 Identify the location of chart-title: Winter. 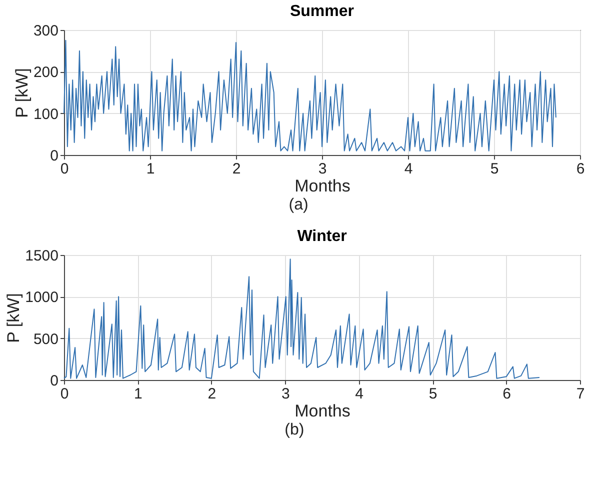
(322, 236).